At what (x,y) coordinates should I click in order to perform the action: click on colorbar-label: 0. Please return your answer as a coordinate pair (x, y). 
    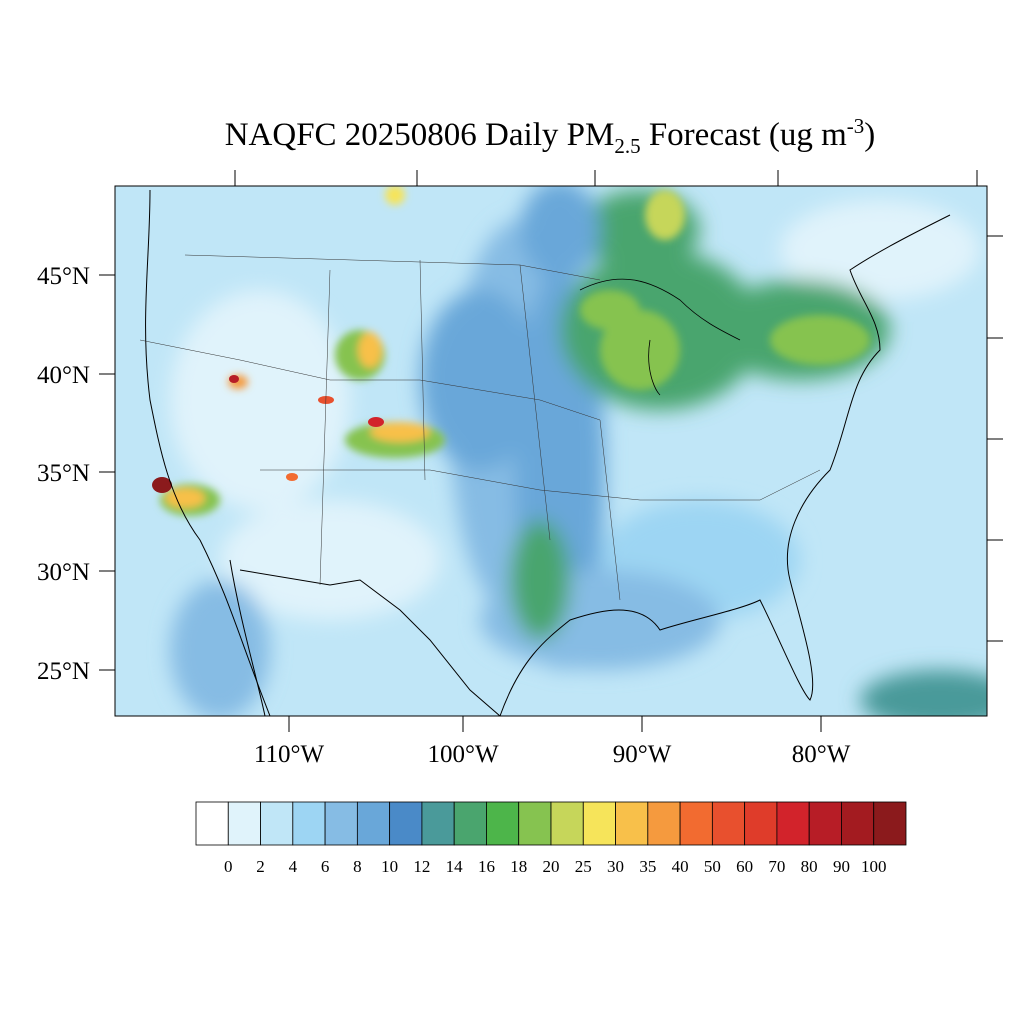
    Looking at the image, I should click on (228, 866).